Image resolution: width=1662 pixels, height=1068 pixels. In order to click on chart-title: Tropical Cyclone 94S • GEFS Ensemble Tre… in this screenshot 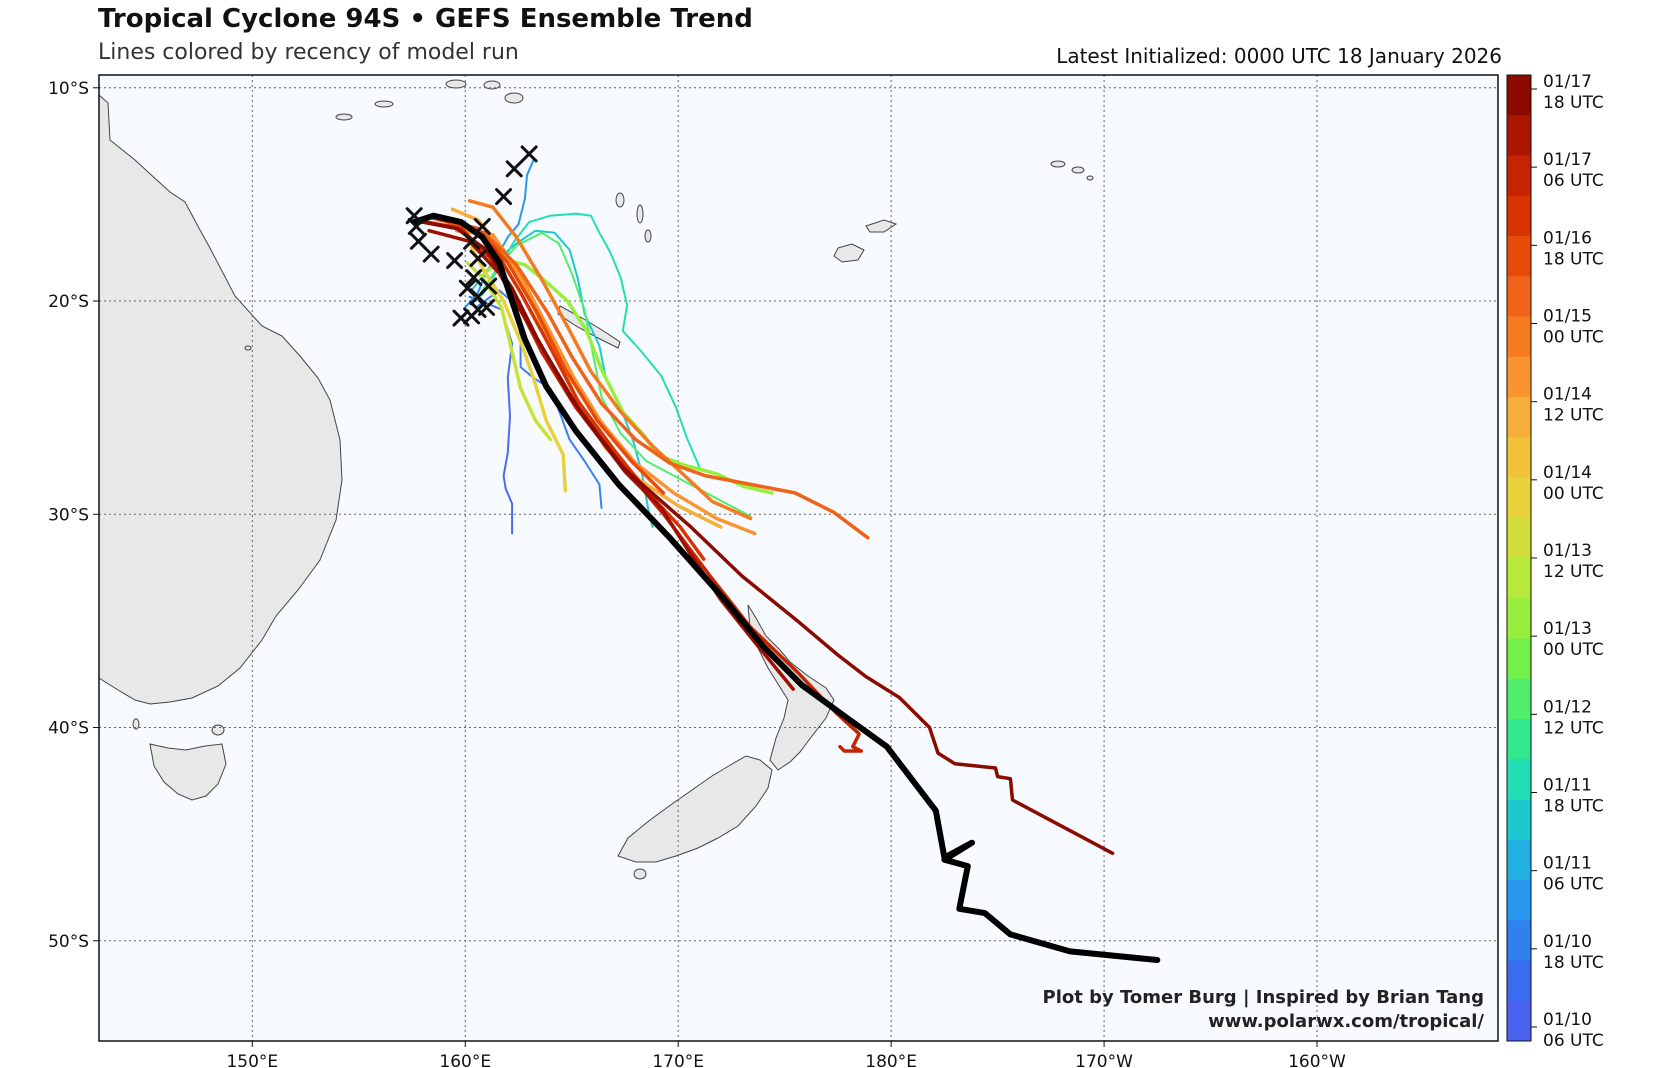, I will do `click(425, 19)`.